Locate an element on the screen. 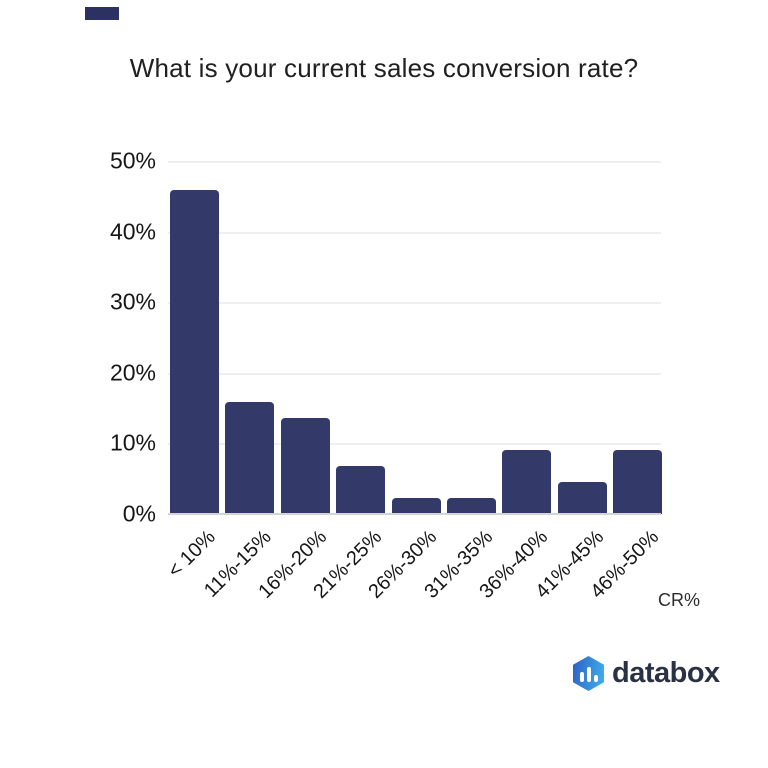 The width and height of the screenshot is (768, 768). y-tick-label: 50% is located at coordinates (132, 160).